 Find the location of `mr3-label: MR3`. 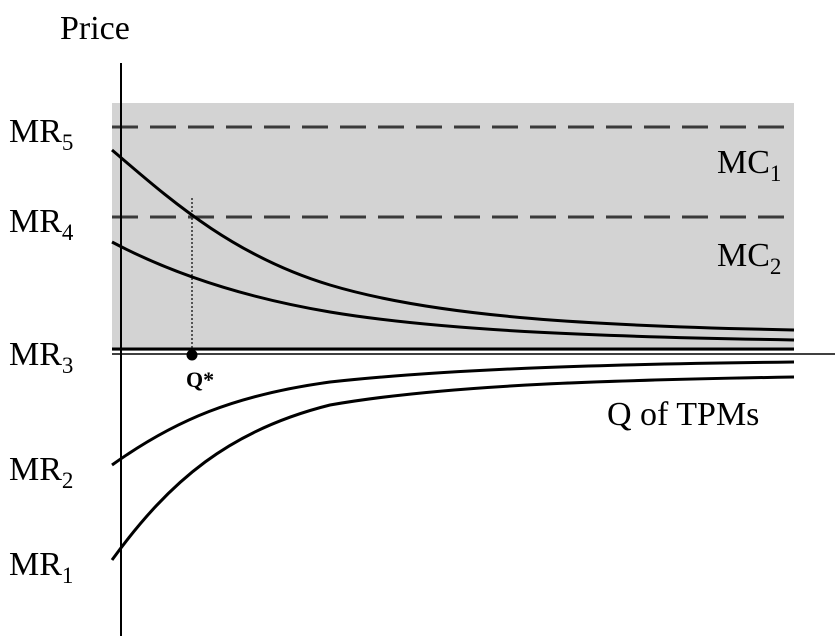

mr3-label: MR3 is located at coordinates (41, 357).